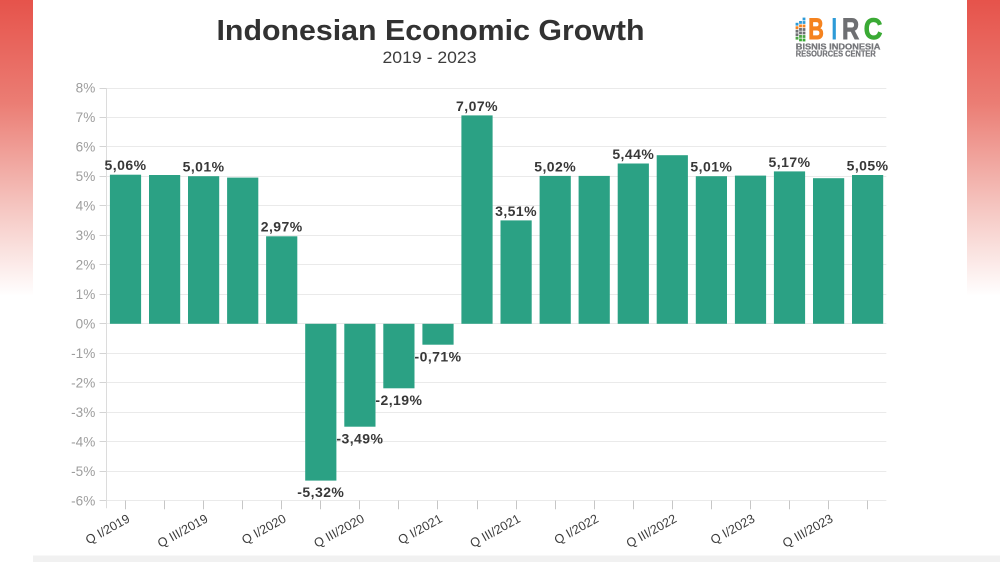 The width and height of the screenshot is (1000, 562). I want to click on svg-text: -6%, so click(83, 500).